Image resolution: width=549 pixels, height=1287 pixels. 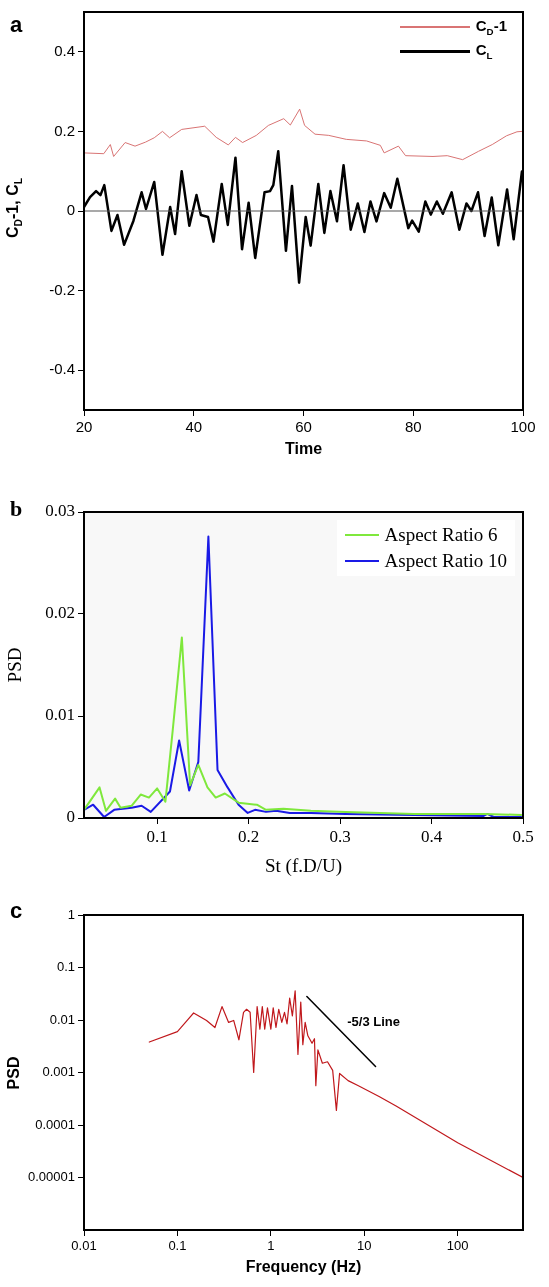 I want to click on x-tick-label: 1, so click(x=271, y=1246).